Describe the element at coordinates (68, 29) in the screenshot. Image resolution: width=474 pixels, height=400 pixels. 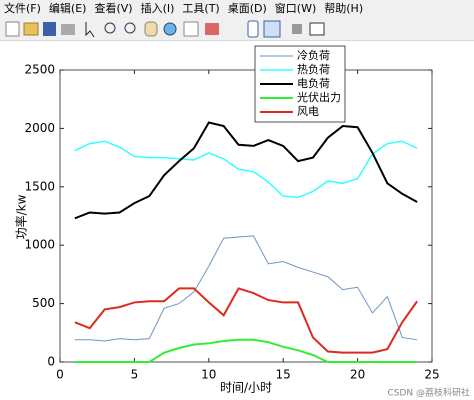
I see `tool-print` at that location.